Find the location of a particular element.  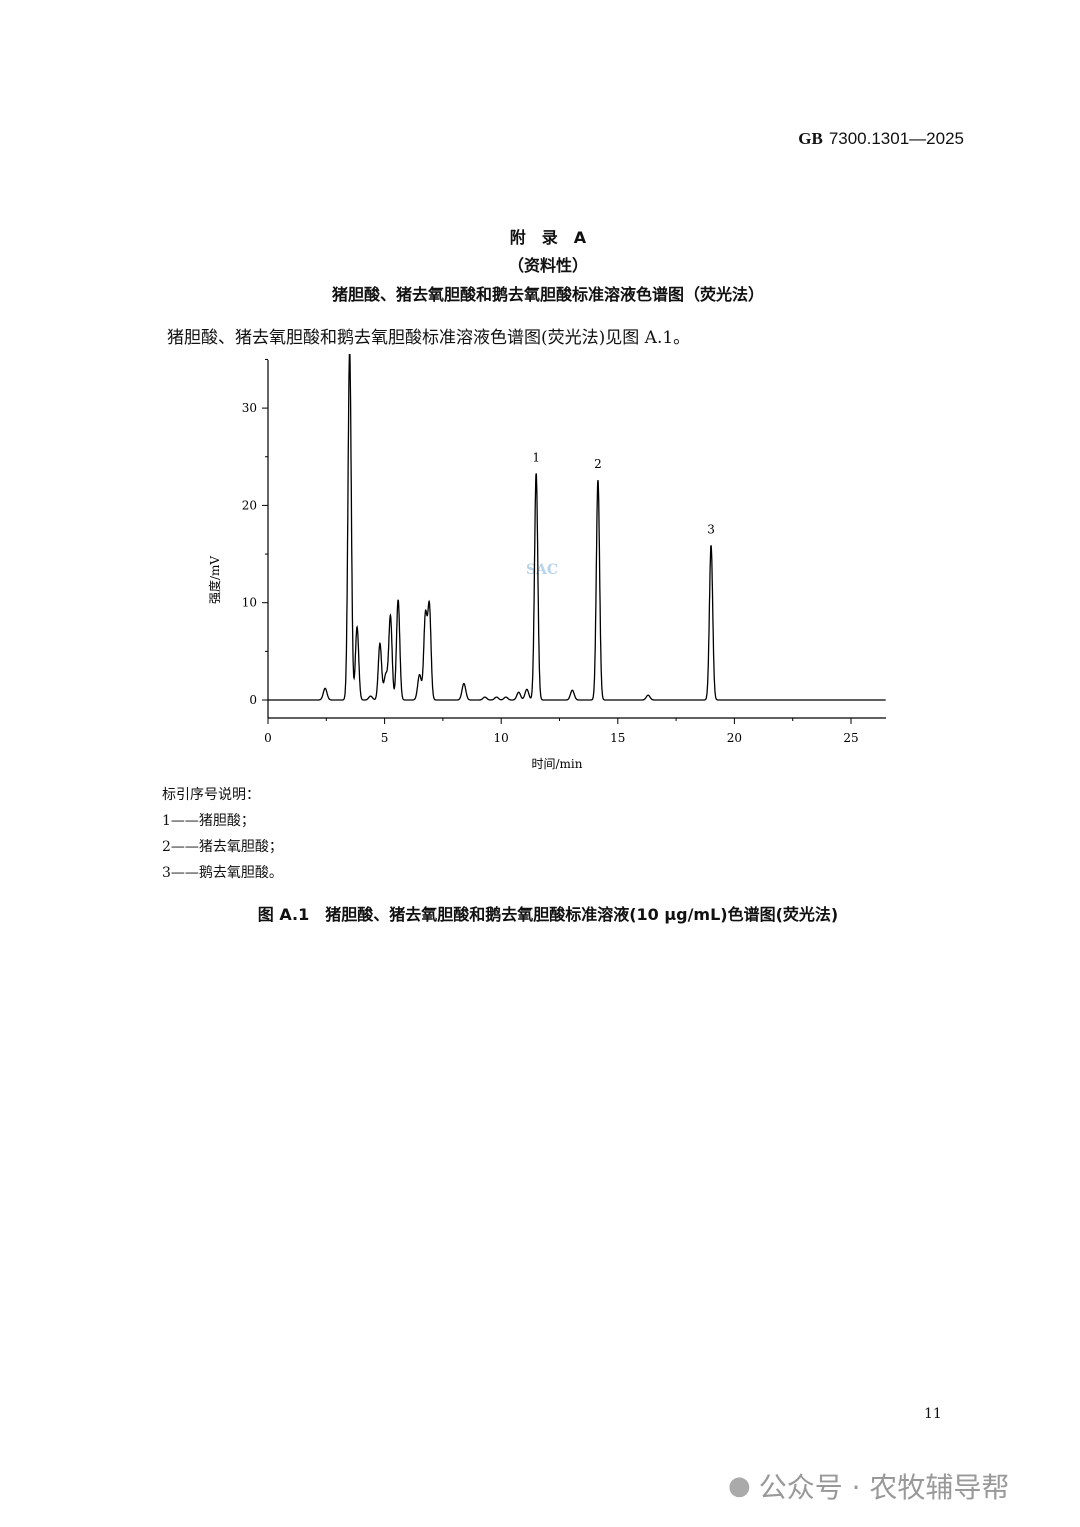

x-tick-label: 5 is located at coordinates (385, 738).